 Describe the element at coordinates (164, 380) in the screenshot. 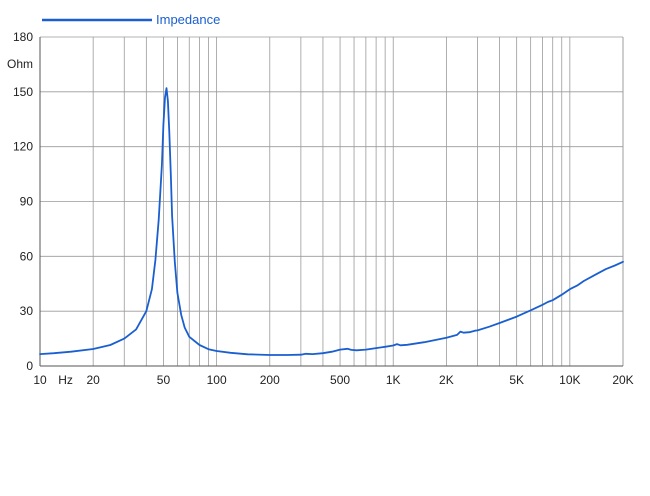

I see `x-tick-label: 50` at that location.